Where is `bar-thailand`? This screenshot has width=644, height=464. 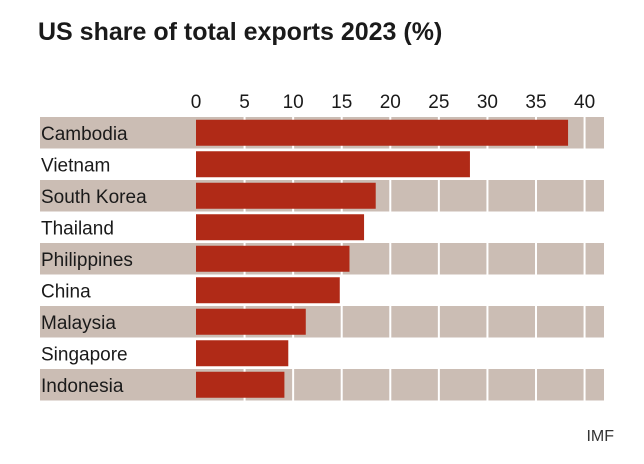 bar-thailand is located at coordinates (280, 227).